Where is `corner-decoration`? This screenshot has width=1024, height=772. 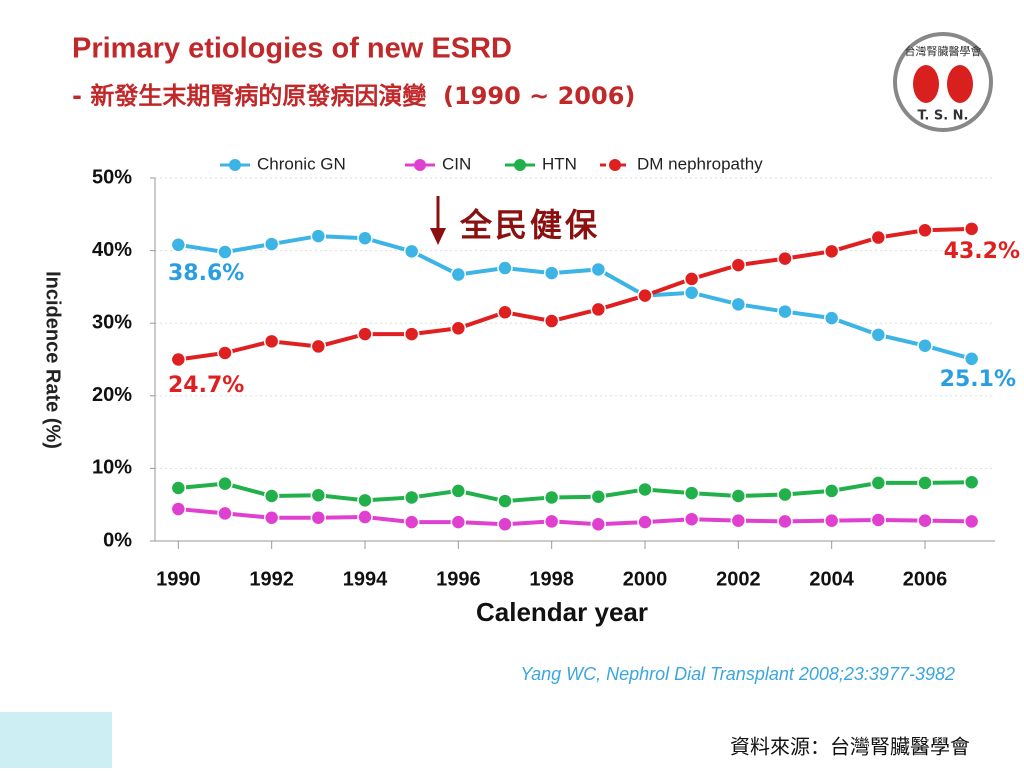 corner-decoration is located at coordinates (56, 740).